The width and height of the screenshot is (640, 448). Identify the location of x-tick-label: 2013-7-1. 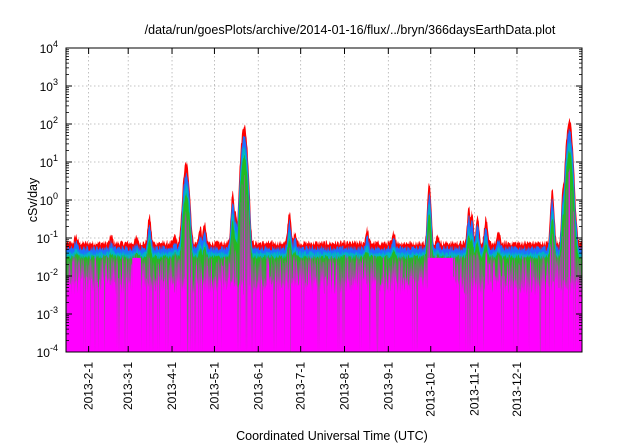
(301, 386).